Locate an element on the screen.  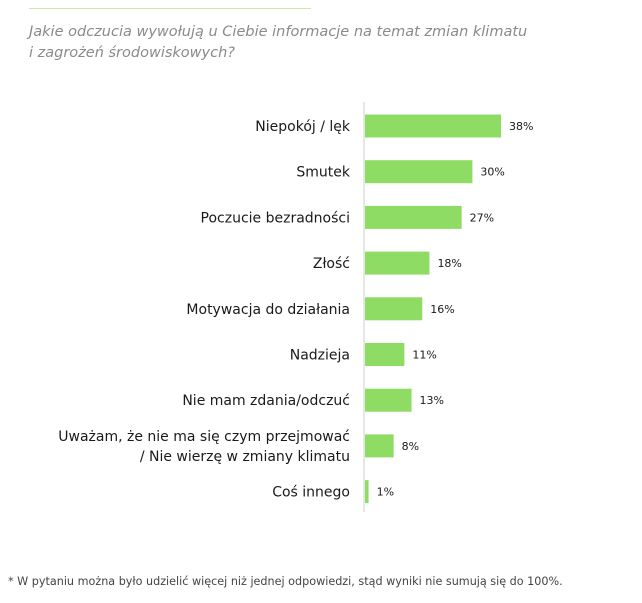
value-label-6: 13% is located at coordinates (432, 400).